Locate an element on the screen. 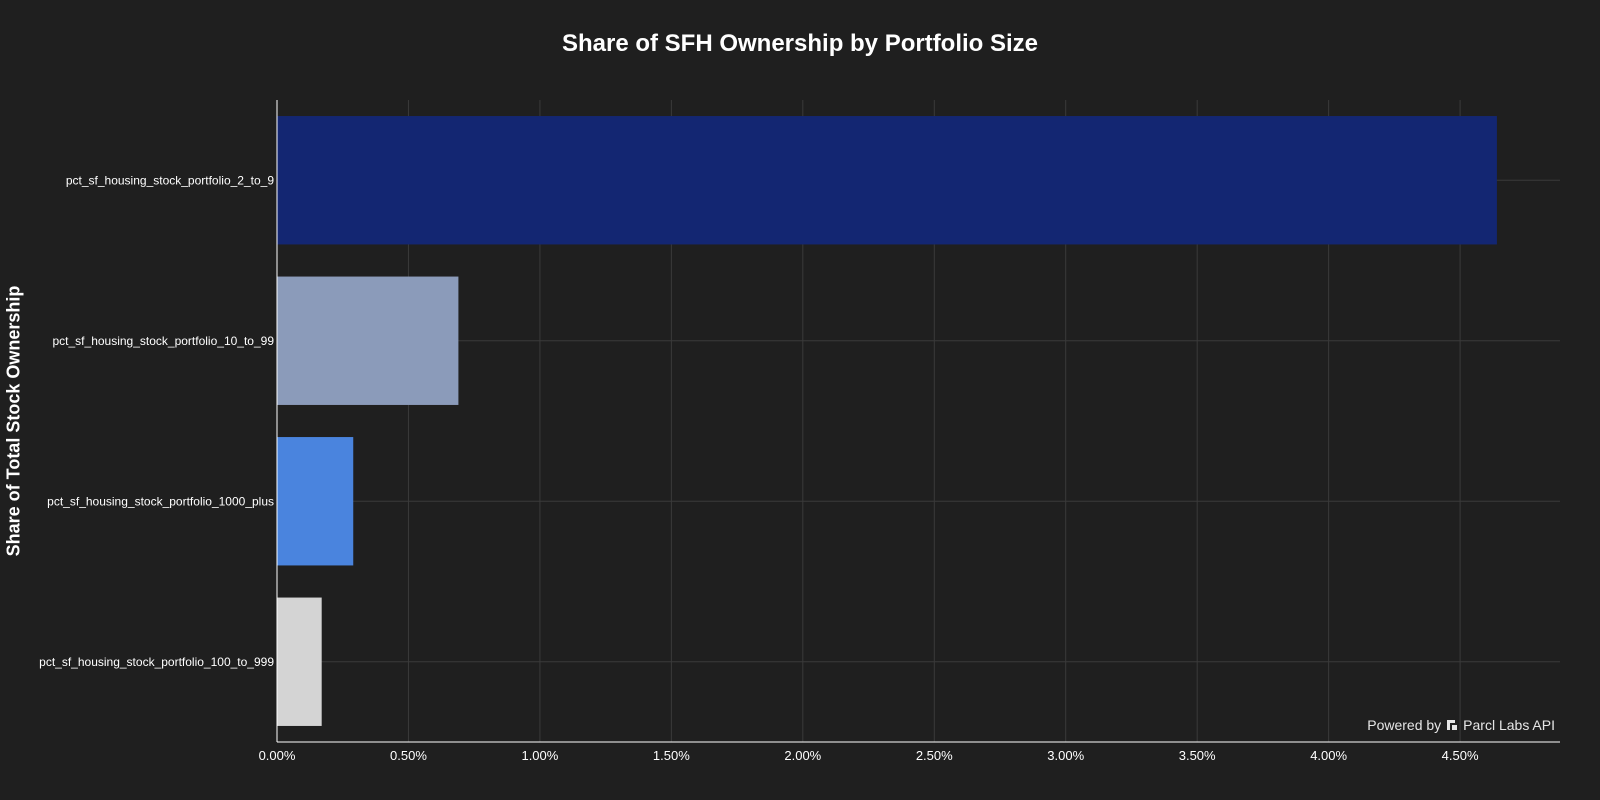  x-tick-label: 4.50% is located at coordinates (1460, 755).